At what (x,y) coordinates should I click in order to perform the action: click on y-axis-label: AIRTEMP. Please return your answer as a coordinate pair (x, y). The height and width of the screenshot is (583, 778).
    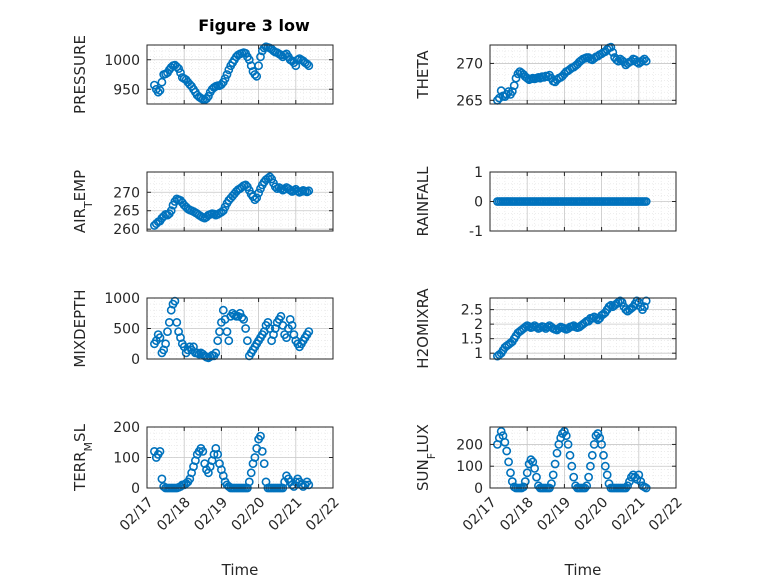
    Looking at the image, I should click on (83, 201).